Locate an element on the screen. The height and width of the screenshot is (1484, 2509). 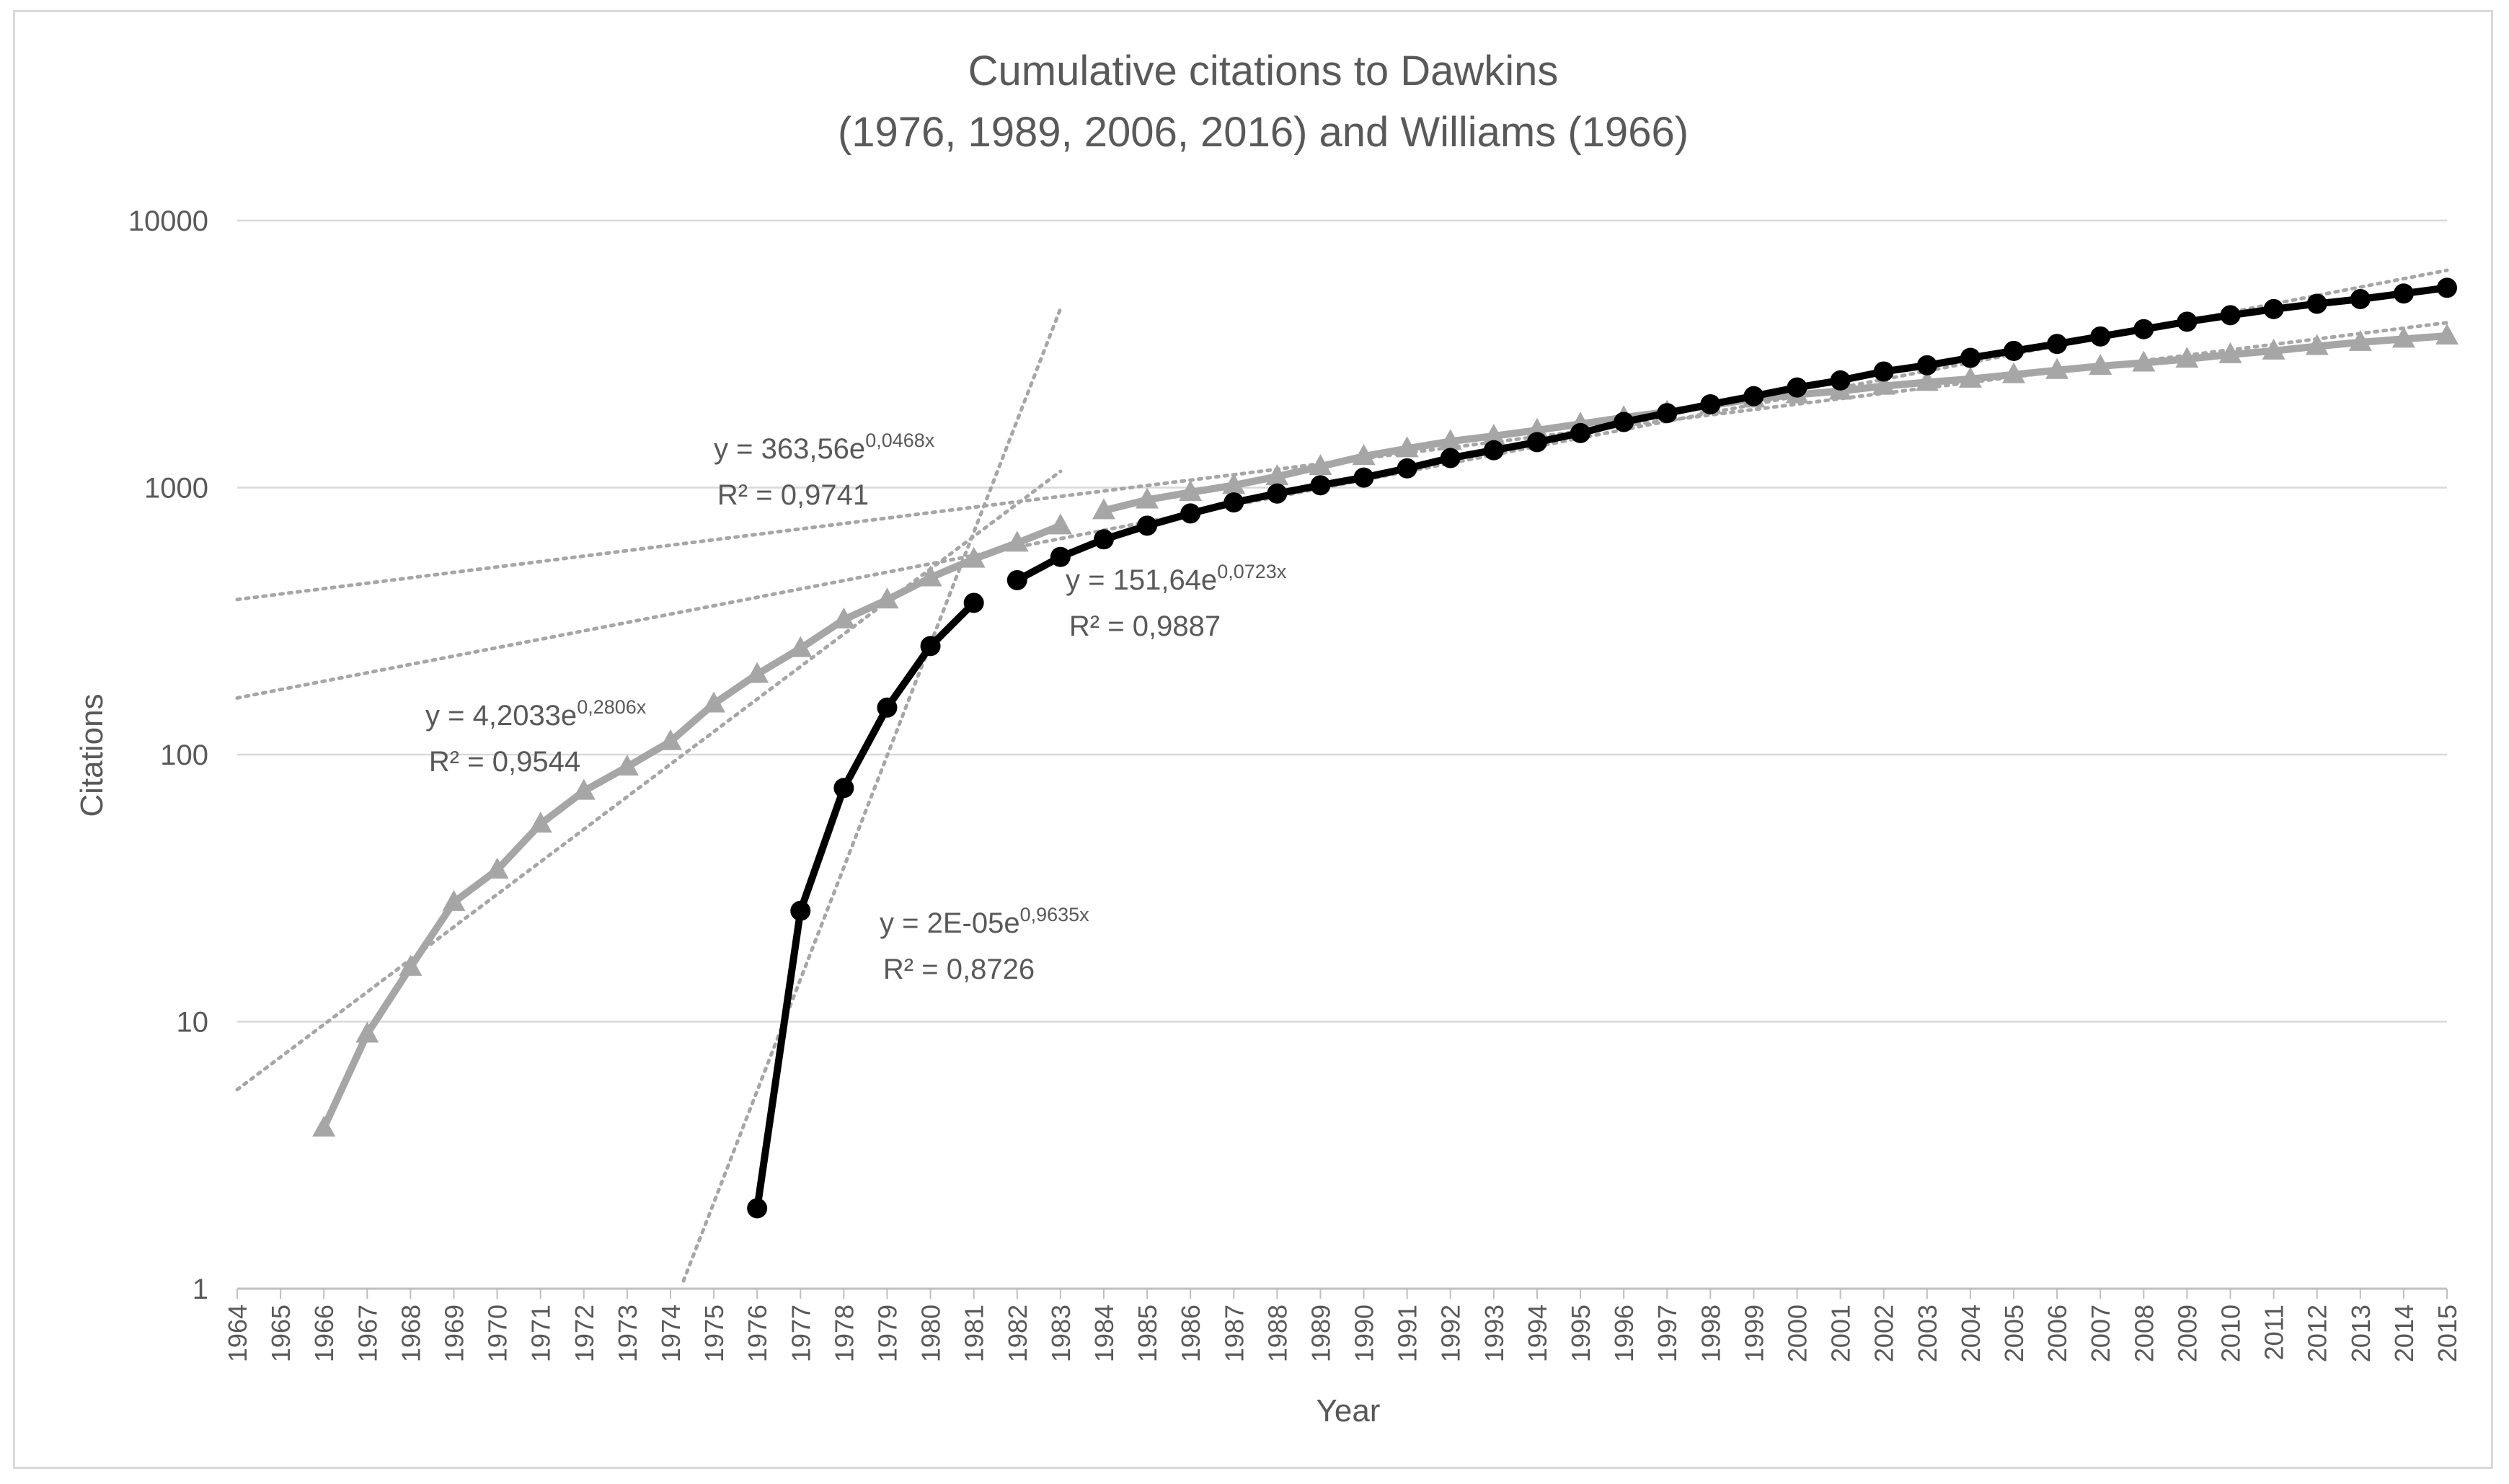
trendline-equation: y = 2E-05e0,9635x is located at coordinates (984, 921).